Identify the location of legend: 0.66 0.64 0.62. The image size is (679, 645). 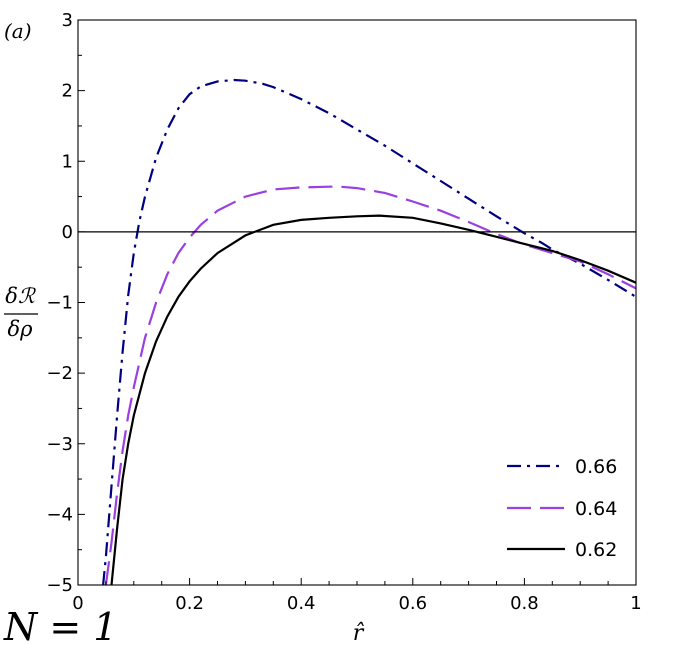
(562, 508).